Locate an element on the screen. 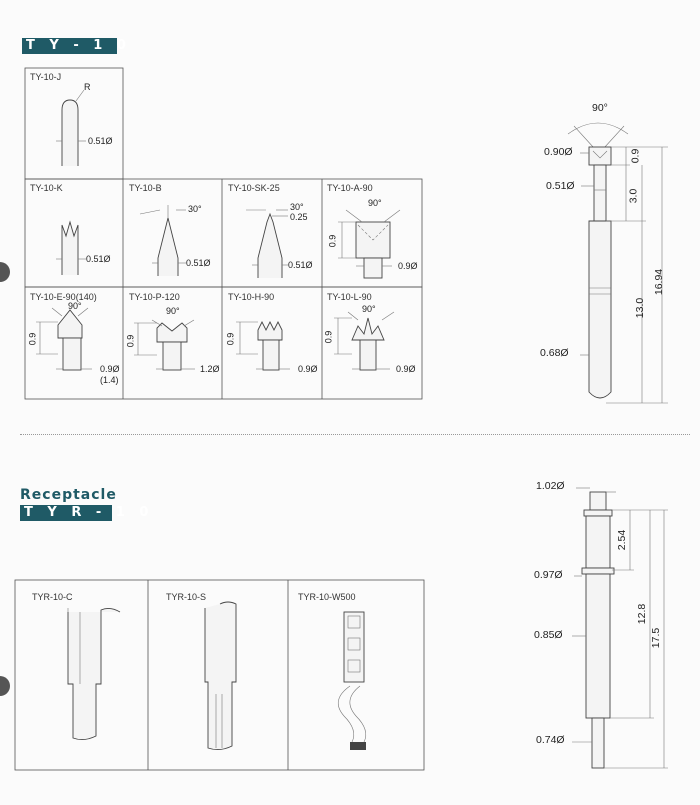 The height and width of the screenshot is (805, 700). dim-ty10-a-height: 0.9 is located at coordinates (332, 241).